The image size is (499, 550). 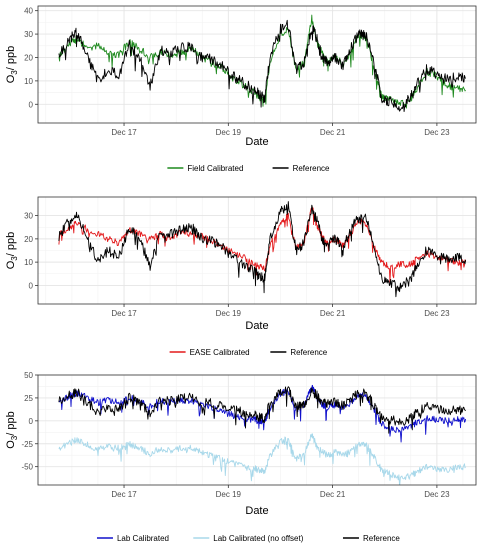 I want to click on series-line-ease-calibrated, so click(x=262, y=245).